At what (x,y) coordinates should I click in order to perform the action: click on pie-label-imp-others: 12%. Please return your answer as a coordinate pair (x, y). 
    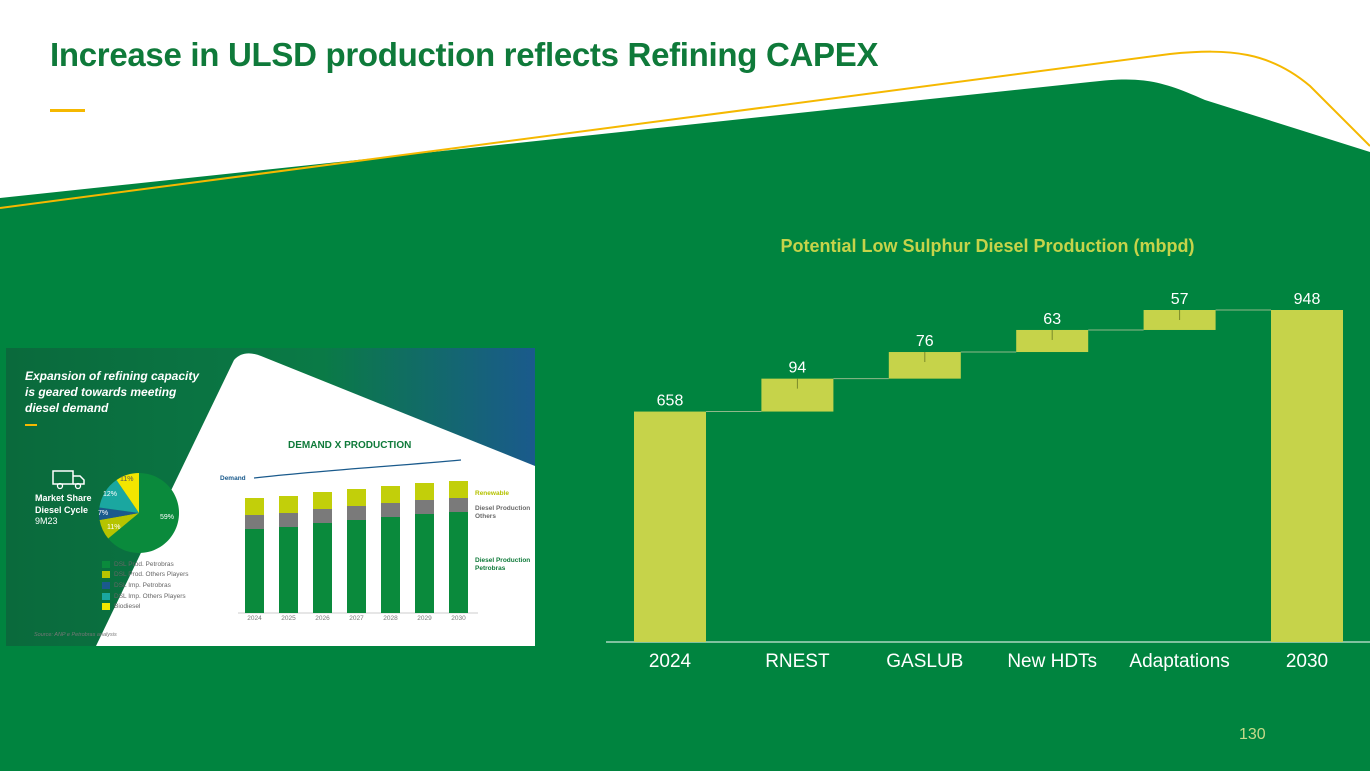
    Looking at the image, I should click on (110, 494).